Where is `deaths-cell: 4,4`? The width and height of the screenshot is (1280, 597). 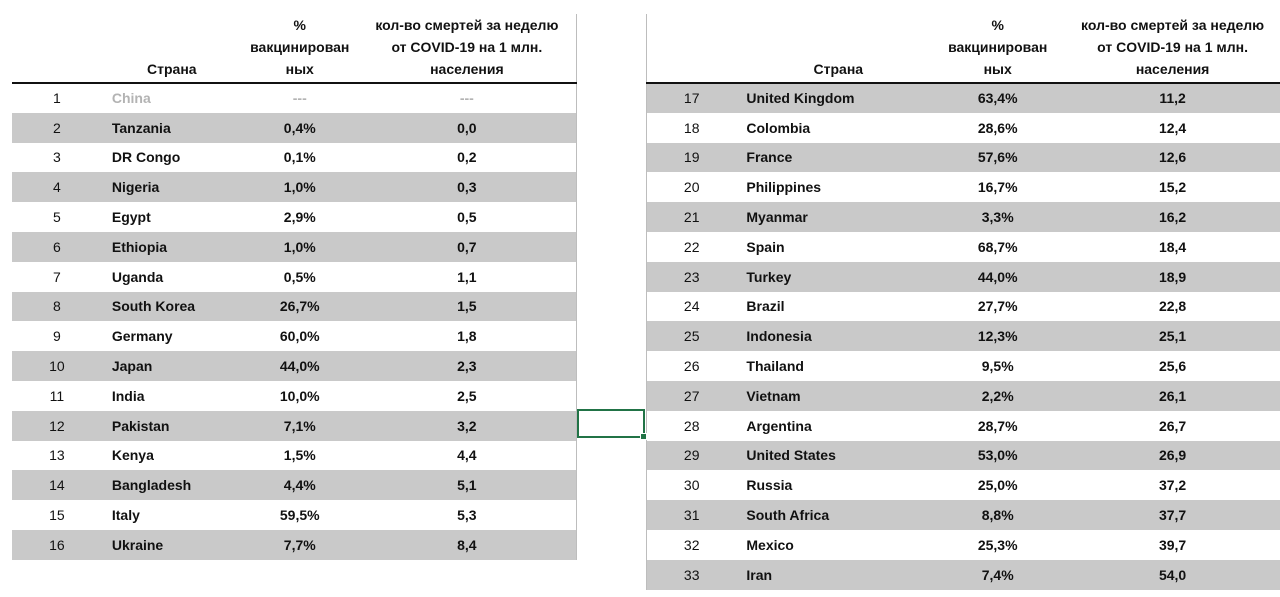 deaths-cell: 4,4 is located at coordinates (467, 455).